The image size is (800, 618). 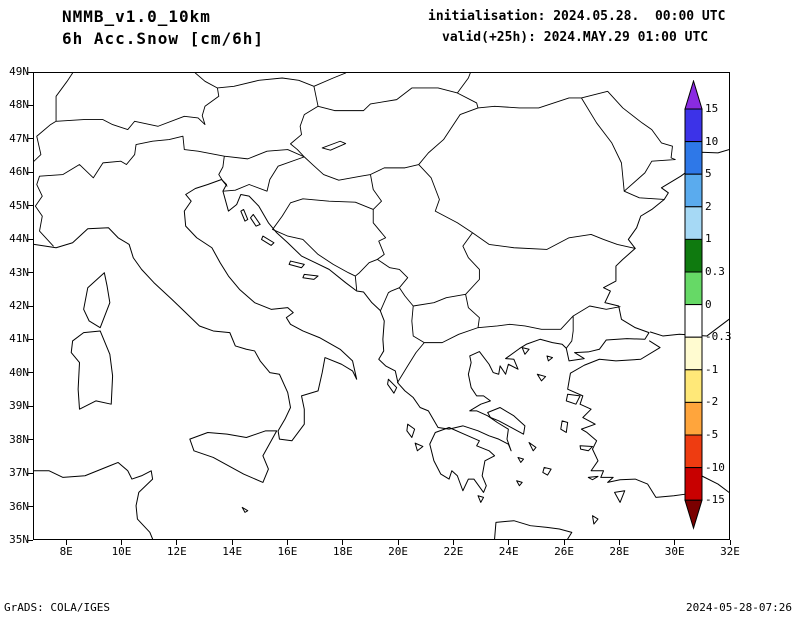 What do you see at coordinates (648, 408) in the screenshot?
I see `coastline-anatolia` at bounding box center [648, 408].